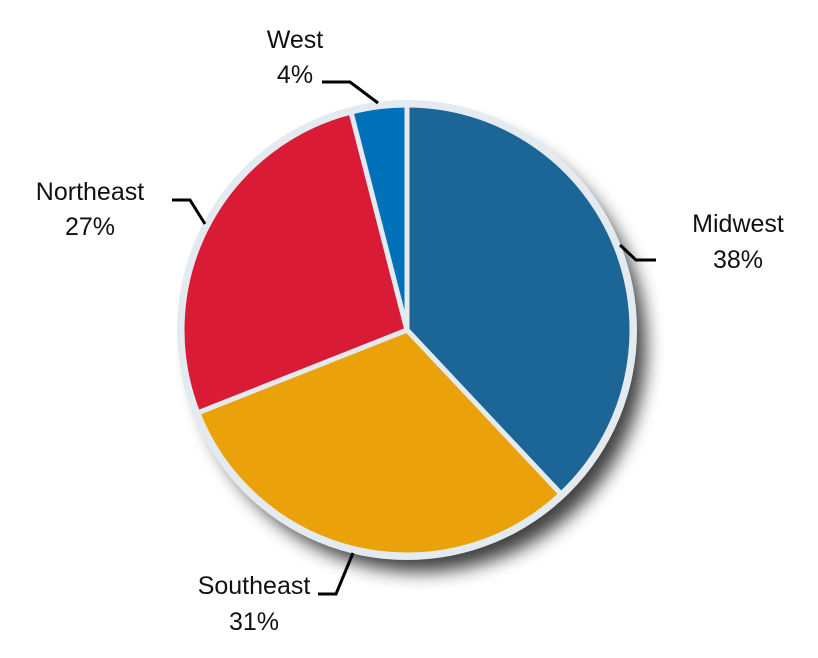 Image resolution: width=818 pixels, height=658 pixels. Describe the element at coordinates (637, 252) in the screenshot. I see `leader-line-midwest` at that location.